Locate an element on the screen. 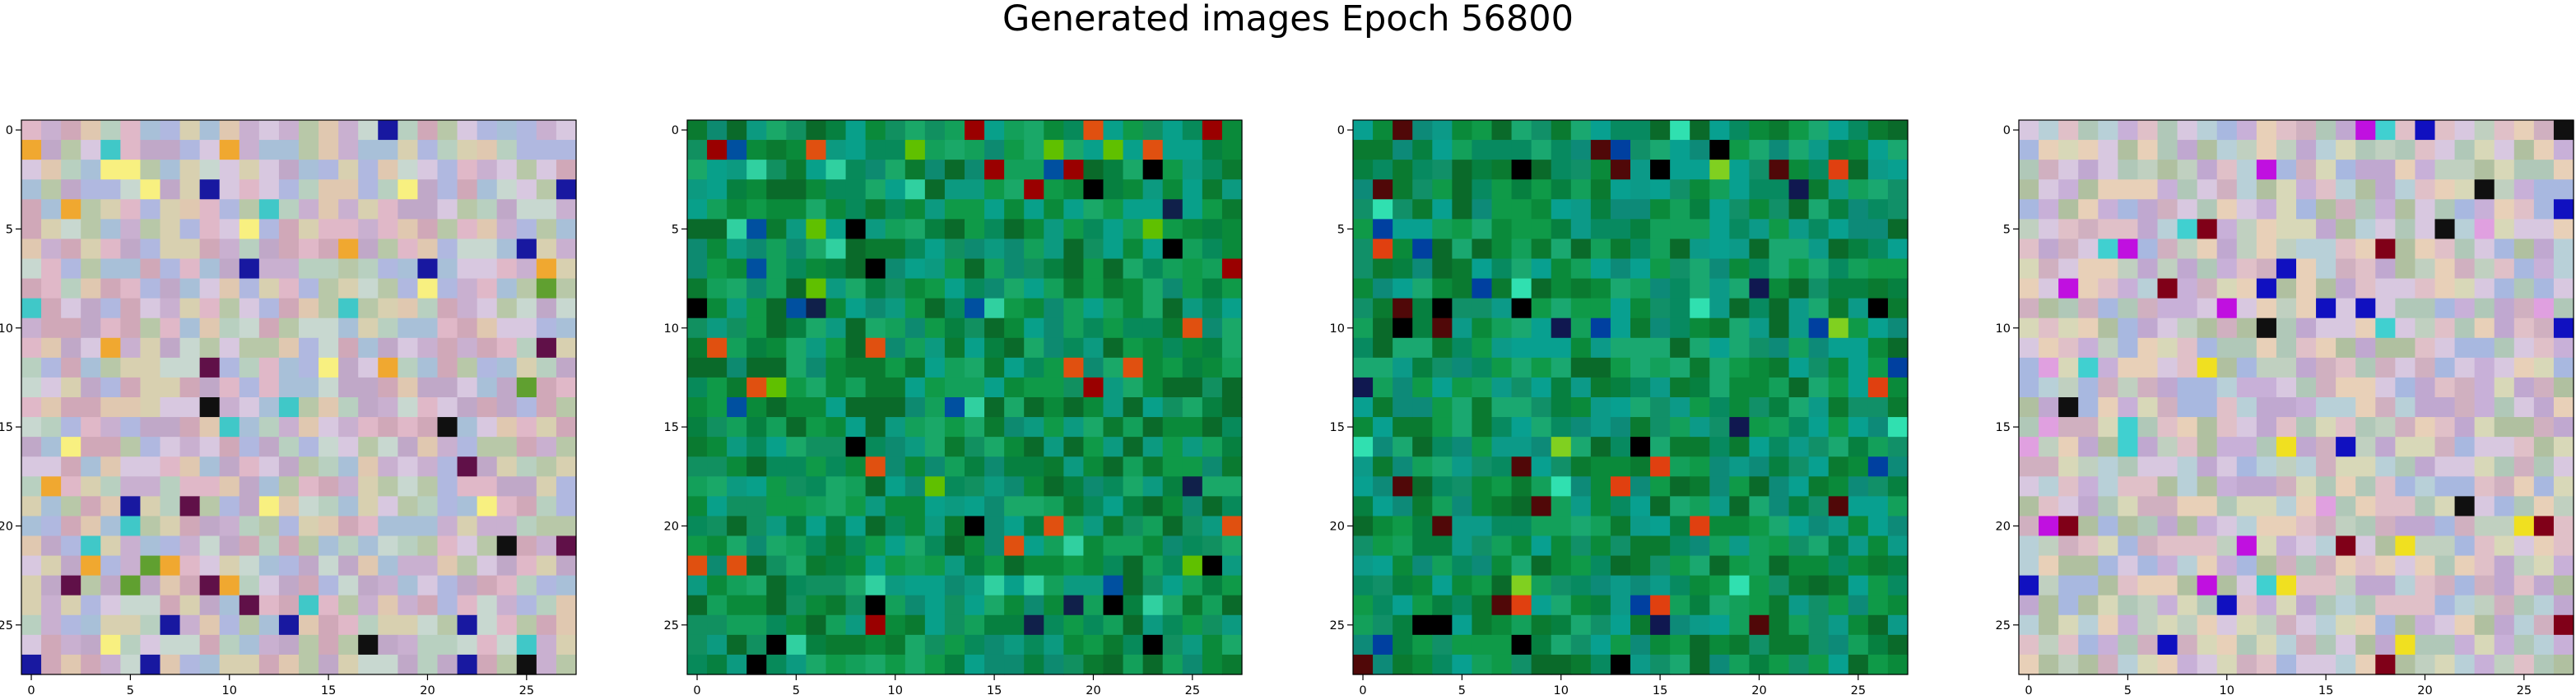  y-tick-label: 10 is located at coordinates (2003, 329).